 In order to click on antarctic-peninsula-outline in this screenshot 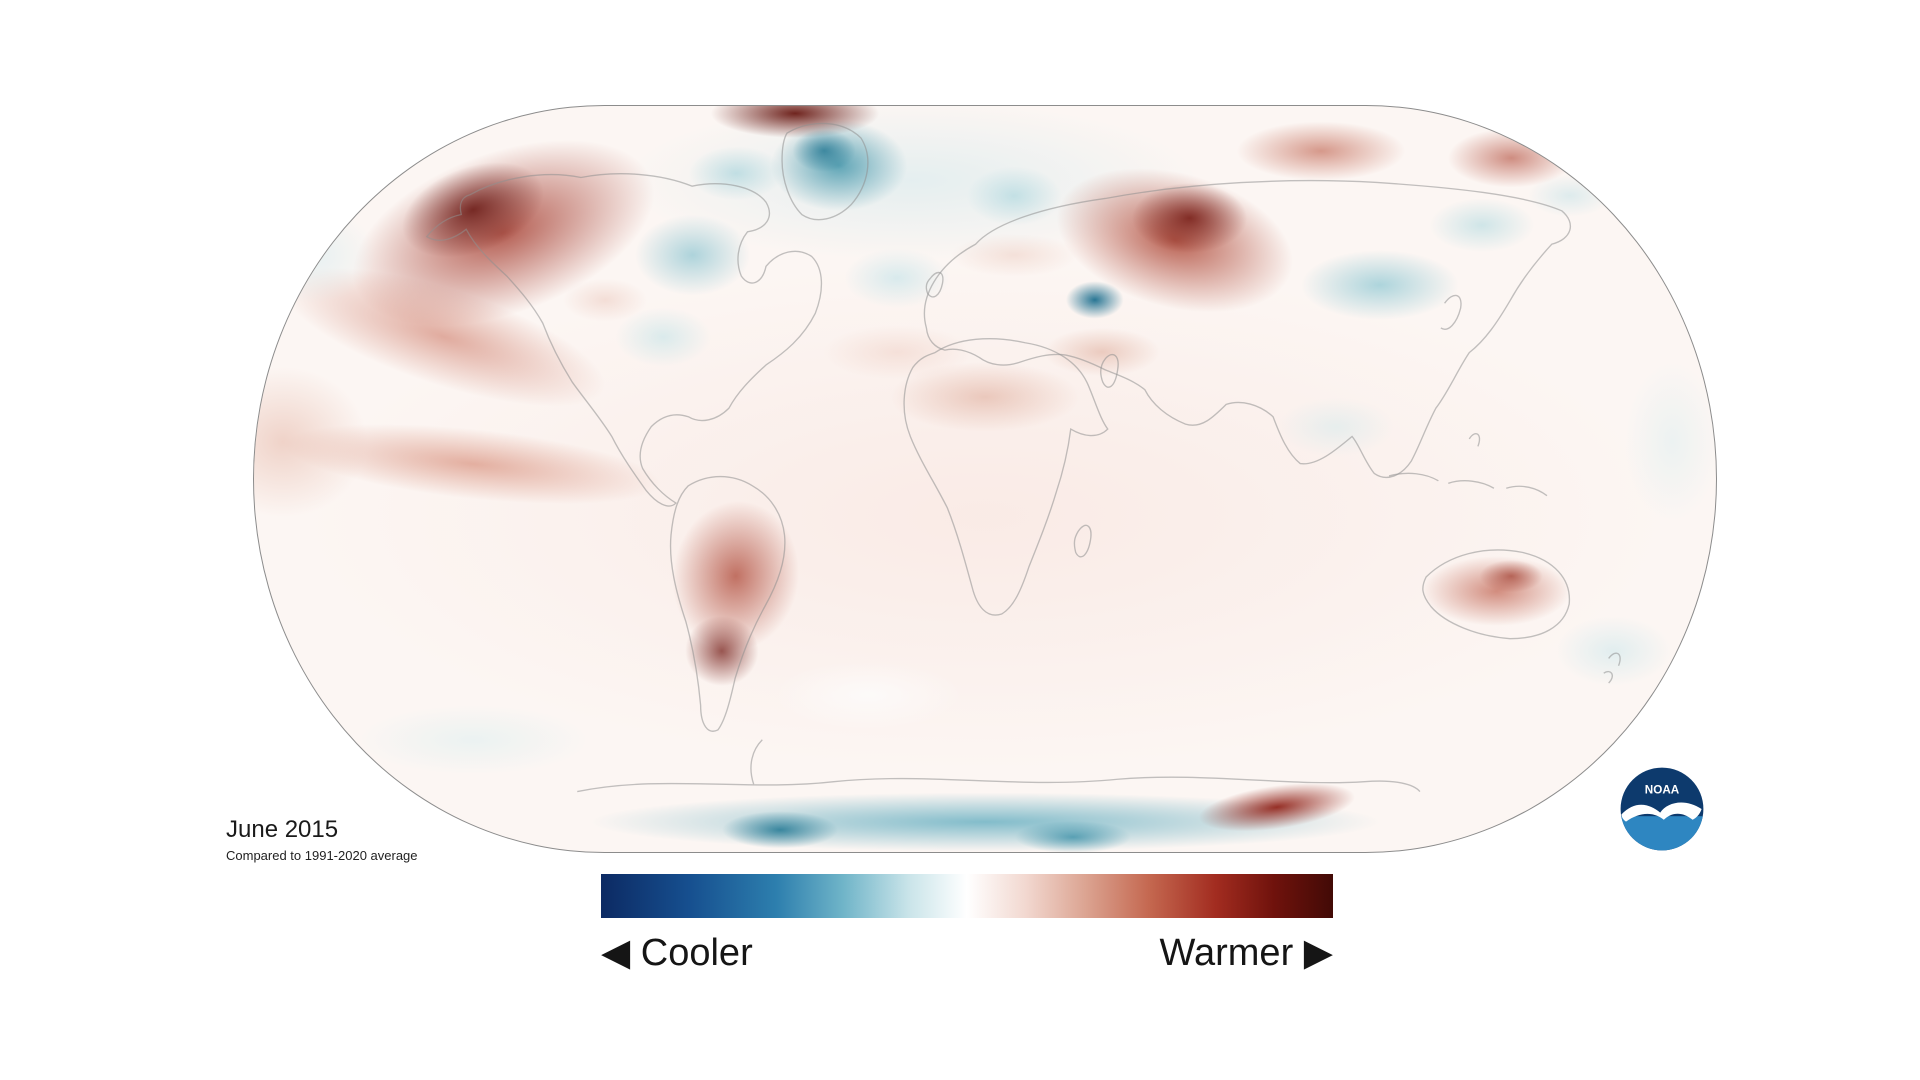, I will do `click(756, 762)`.